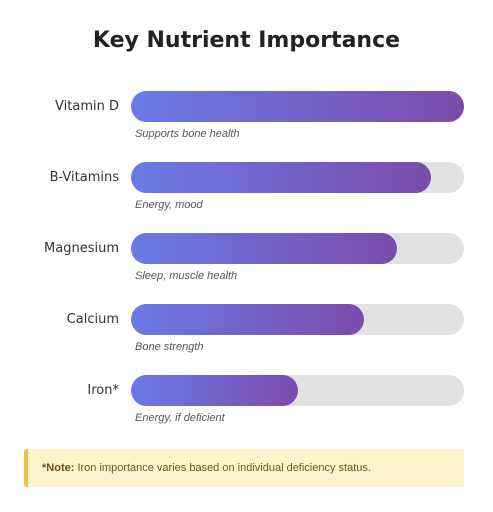  I want to click on footnote-label: *Note:, so click(58, 468).